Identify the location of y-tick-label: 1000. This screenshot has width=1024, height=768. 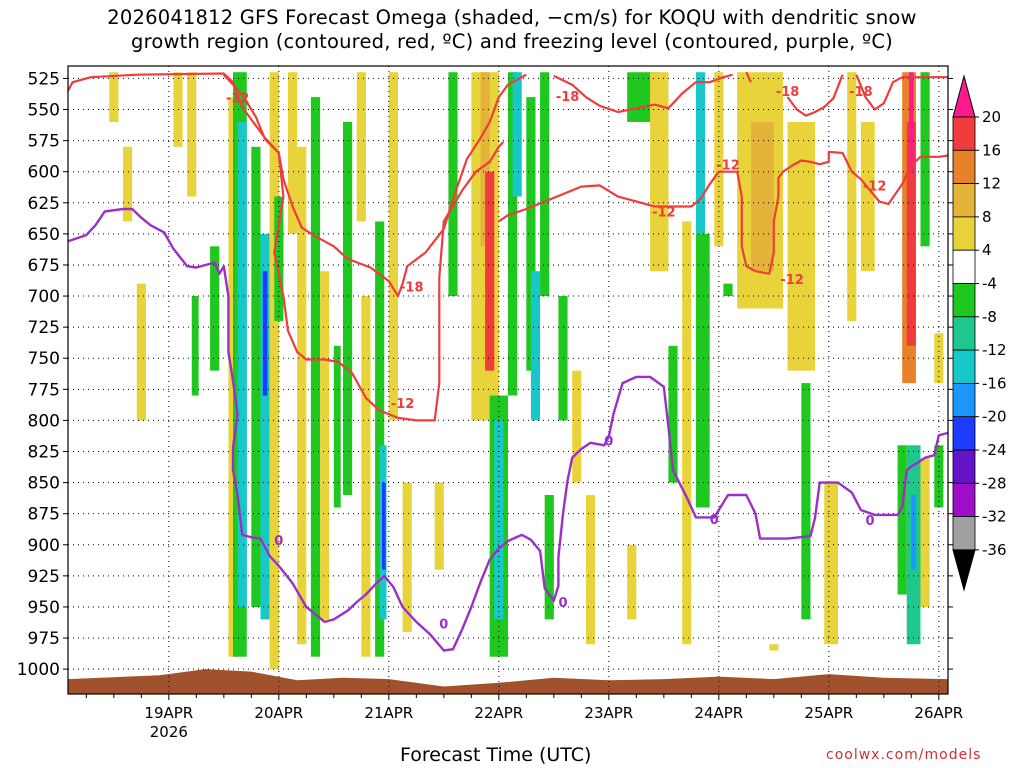
(38, 670).